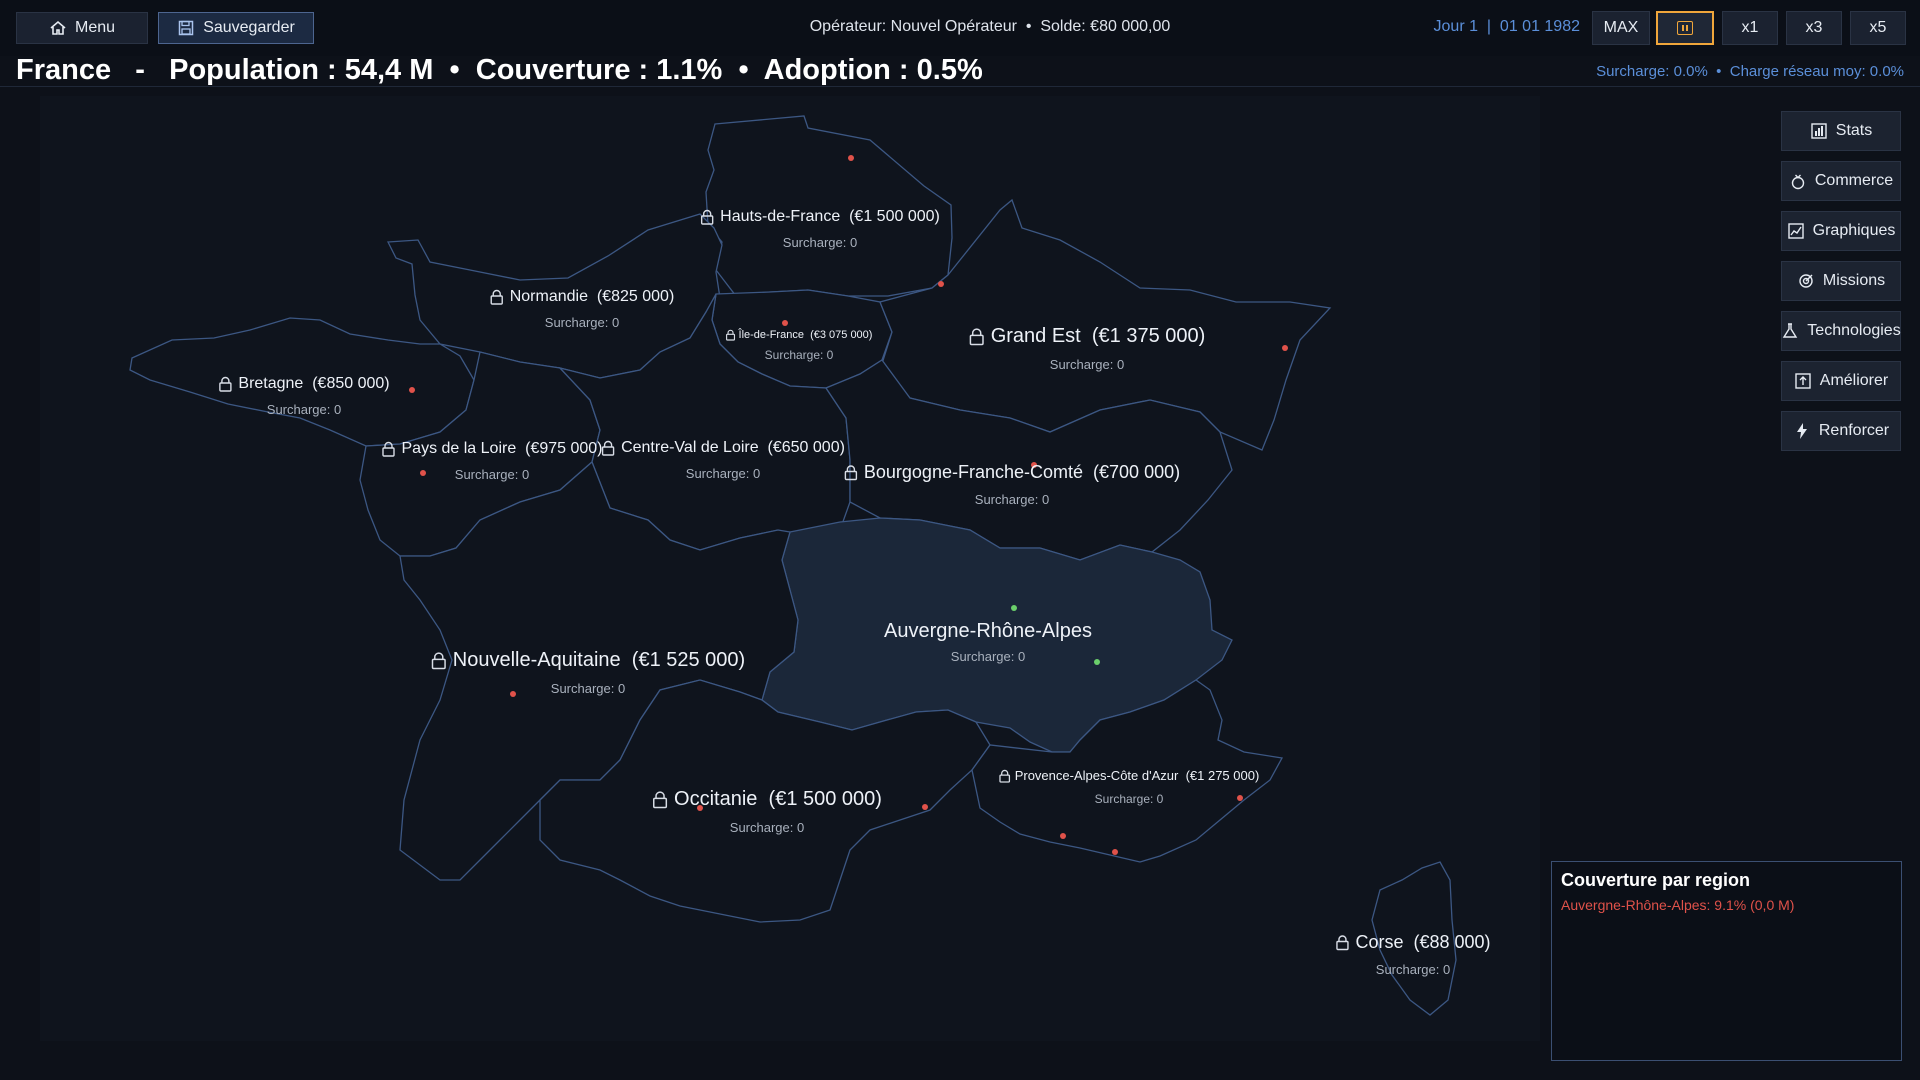 The width and height of the screenshot is (1920, 1080). What do you see at coordinates (1455, 26) in the screenshot?
I see `day-counter: Jour 1` at bounding box center [1455, 26].